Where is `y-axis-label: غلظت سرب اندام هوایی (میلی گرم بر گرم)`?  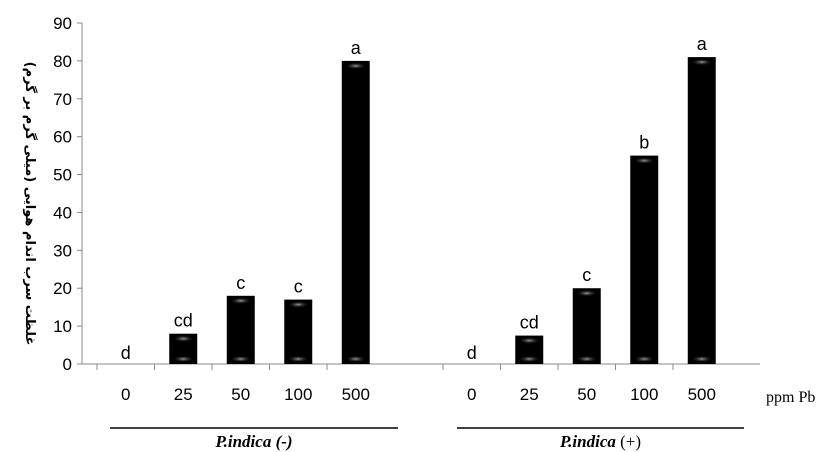 y-axis-label: غلظت سرب اندام هوایی (میلی گرم بر گرم) is located at coordinates (30, 204).